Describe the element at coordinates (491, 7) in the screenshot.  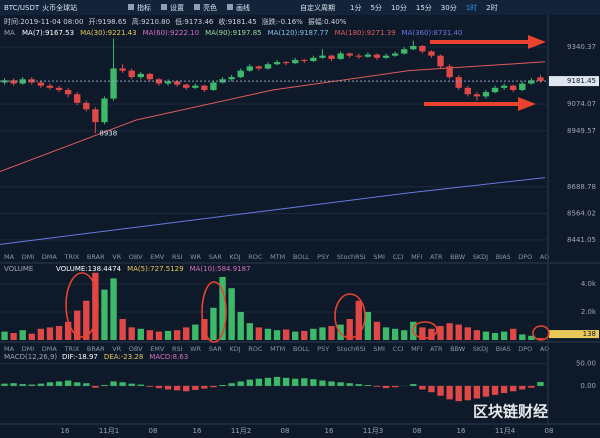
I see `period-button: 2时` at that location.